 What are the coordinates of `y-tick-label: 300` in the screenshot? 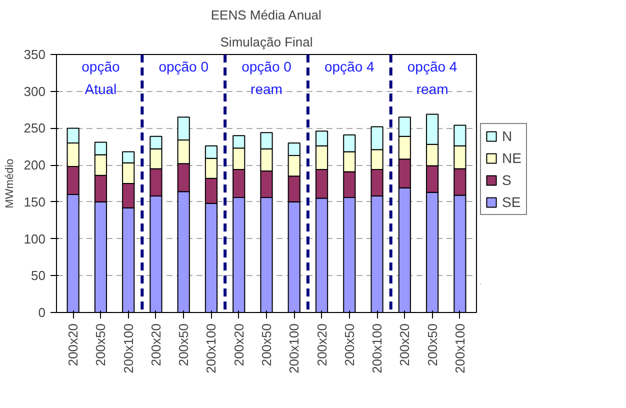 It's located at (35, 91).